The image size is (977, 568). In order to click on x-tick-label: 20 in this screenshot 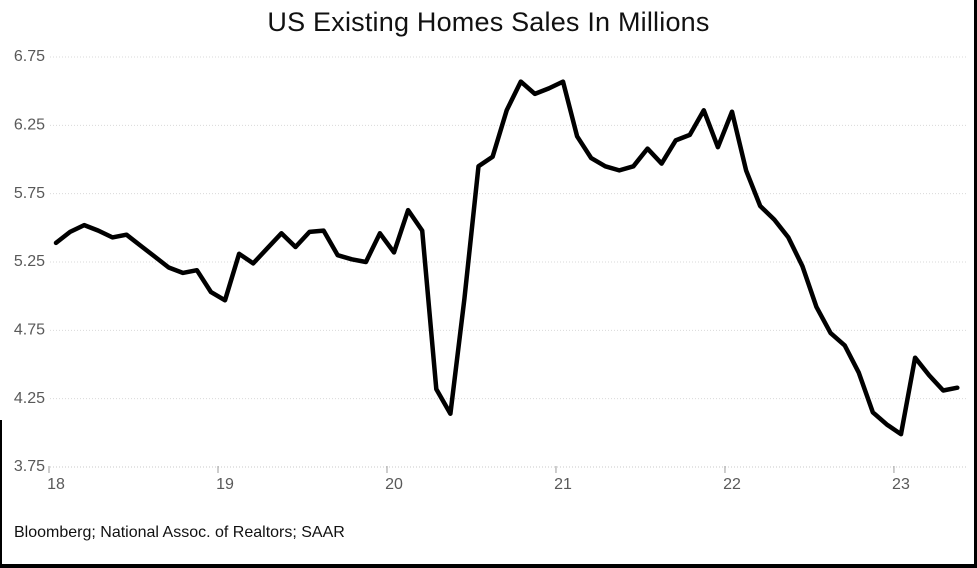, I will do `click(394, 484)`.